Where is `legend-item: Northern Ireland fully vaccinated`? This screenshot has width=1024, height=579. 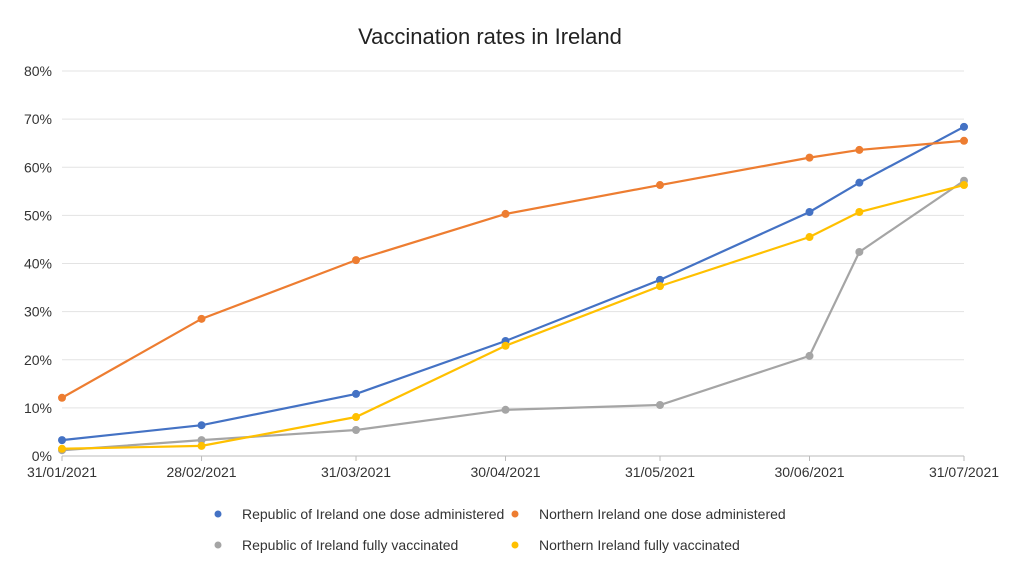 legend-item: Northern Ireland fully vaccinated is located at coordinates (625, 545).